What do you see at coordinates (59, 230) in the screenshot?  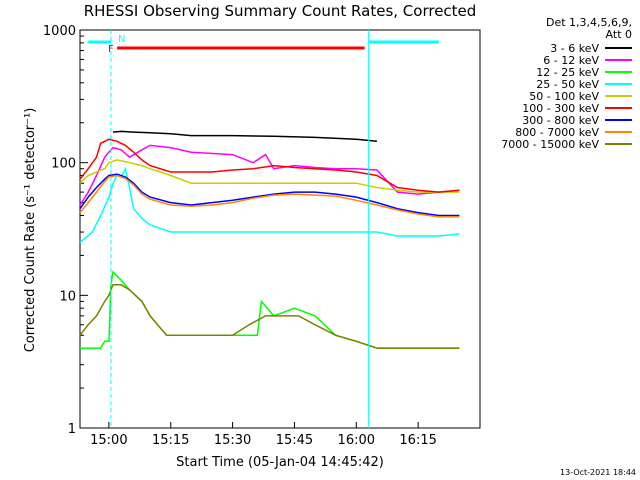 I see `y-tick-labels: 1 10 100 1000` at bounding box center [59, 230].